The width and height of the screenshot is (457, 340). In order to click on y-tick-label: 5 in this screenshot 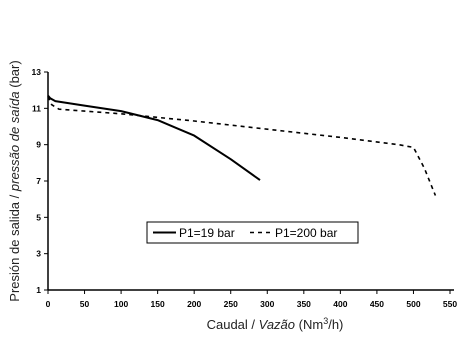, I will do `click(38, 217)`.